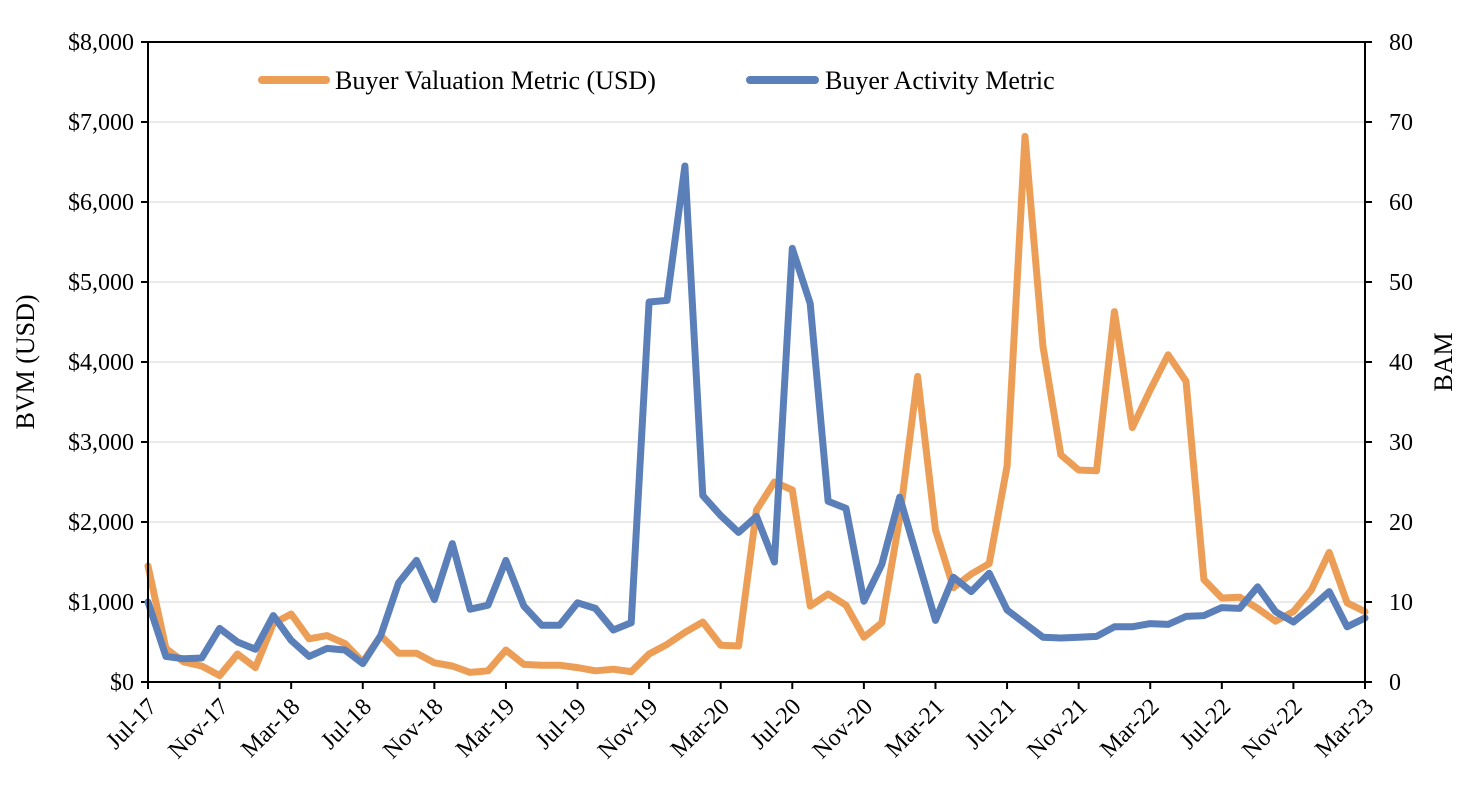 Image resolution: width=1468 pixels, height=790 pixels. Describe the element at coordinates (1401, 443) in the screenshot. I see `right-tick-label: 30` at that location.